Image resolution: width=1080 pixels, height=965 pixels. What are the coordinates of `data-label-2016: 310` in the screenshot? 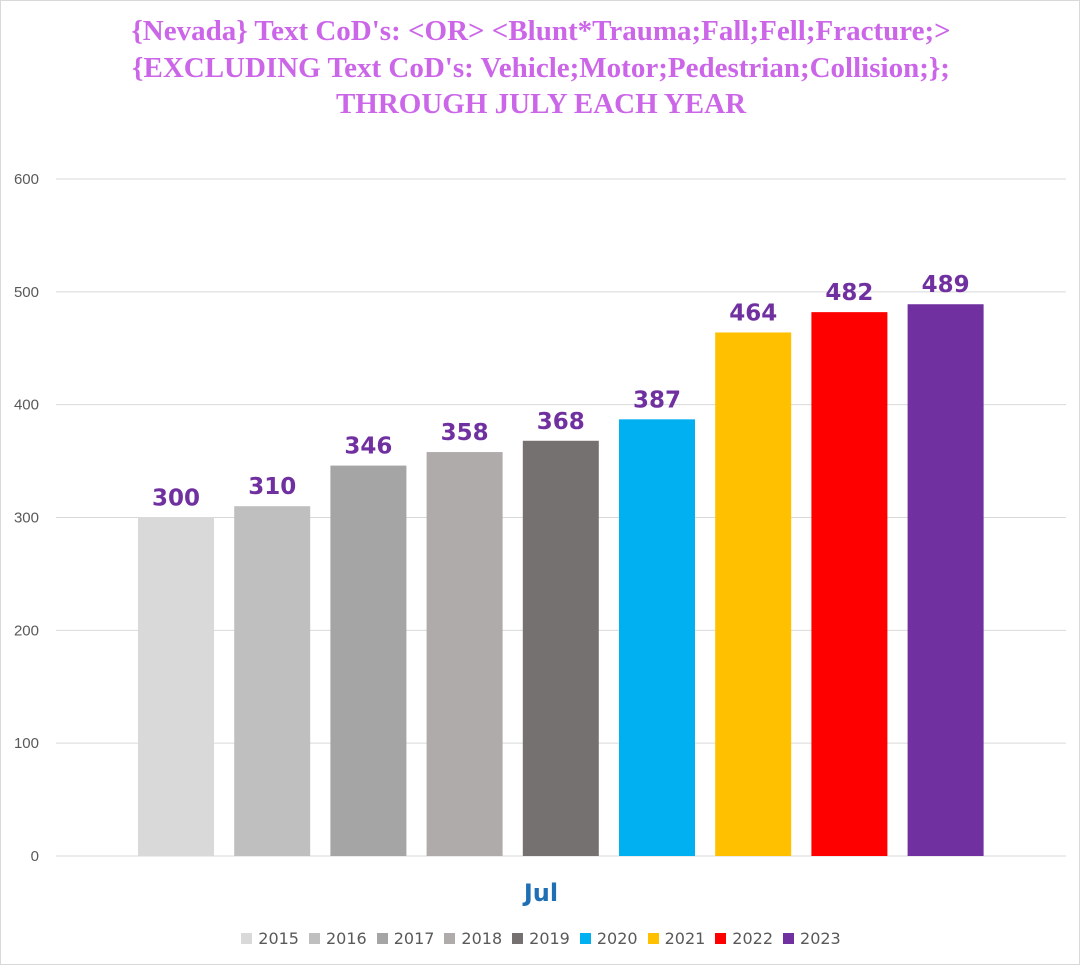 It's located at (272, 487).